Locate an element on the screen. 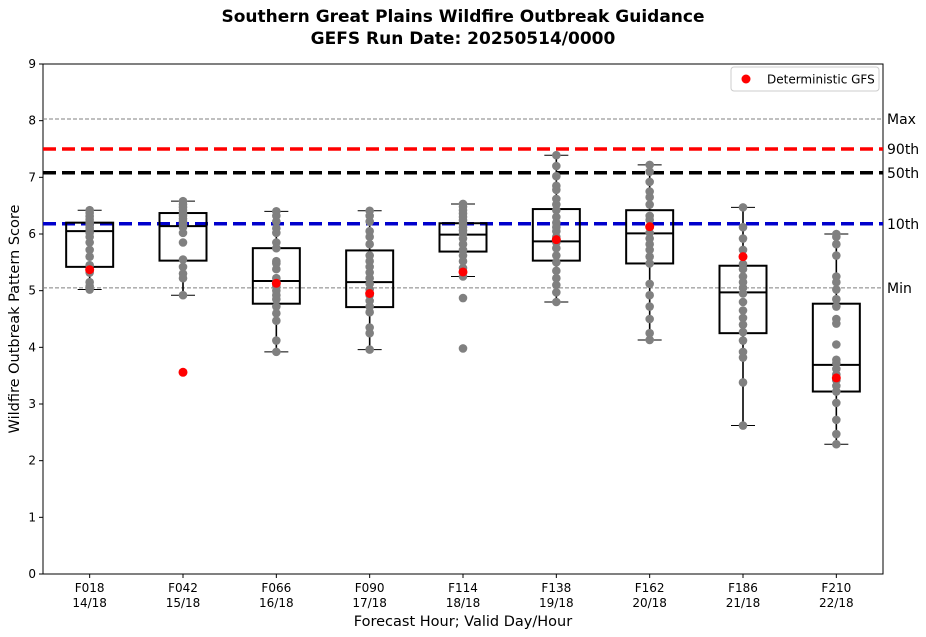 The height and width of the screenshot is (637, 926). x-tick-valid: 22/18 is located at coordinates (836, 603).